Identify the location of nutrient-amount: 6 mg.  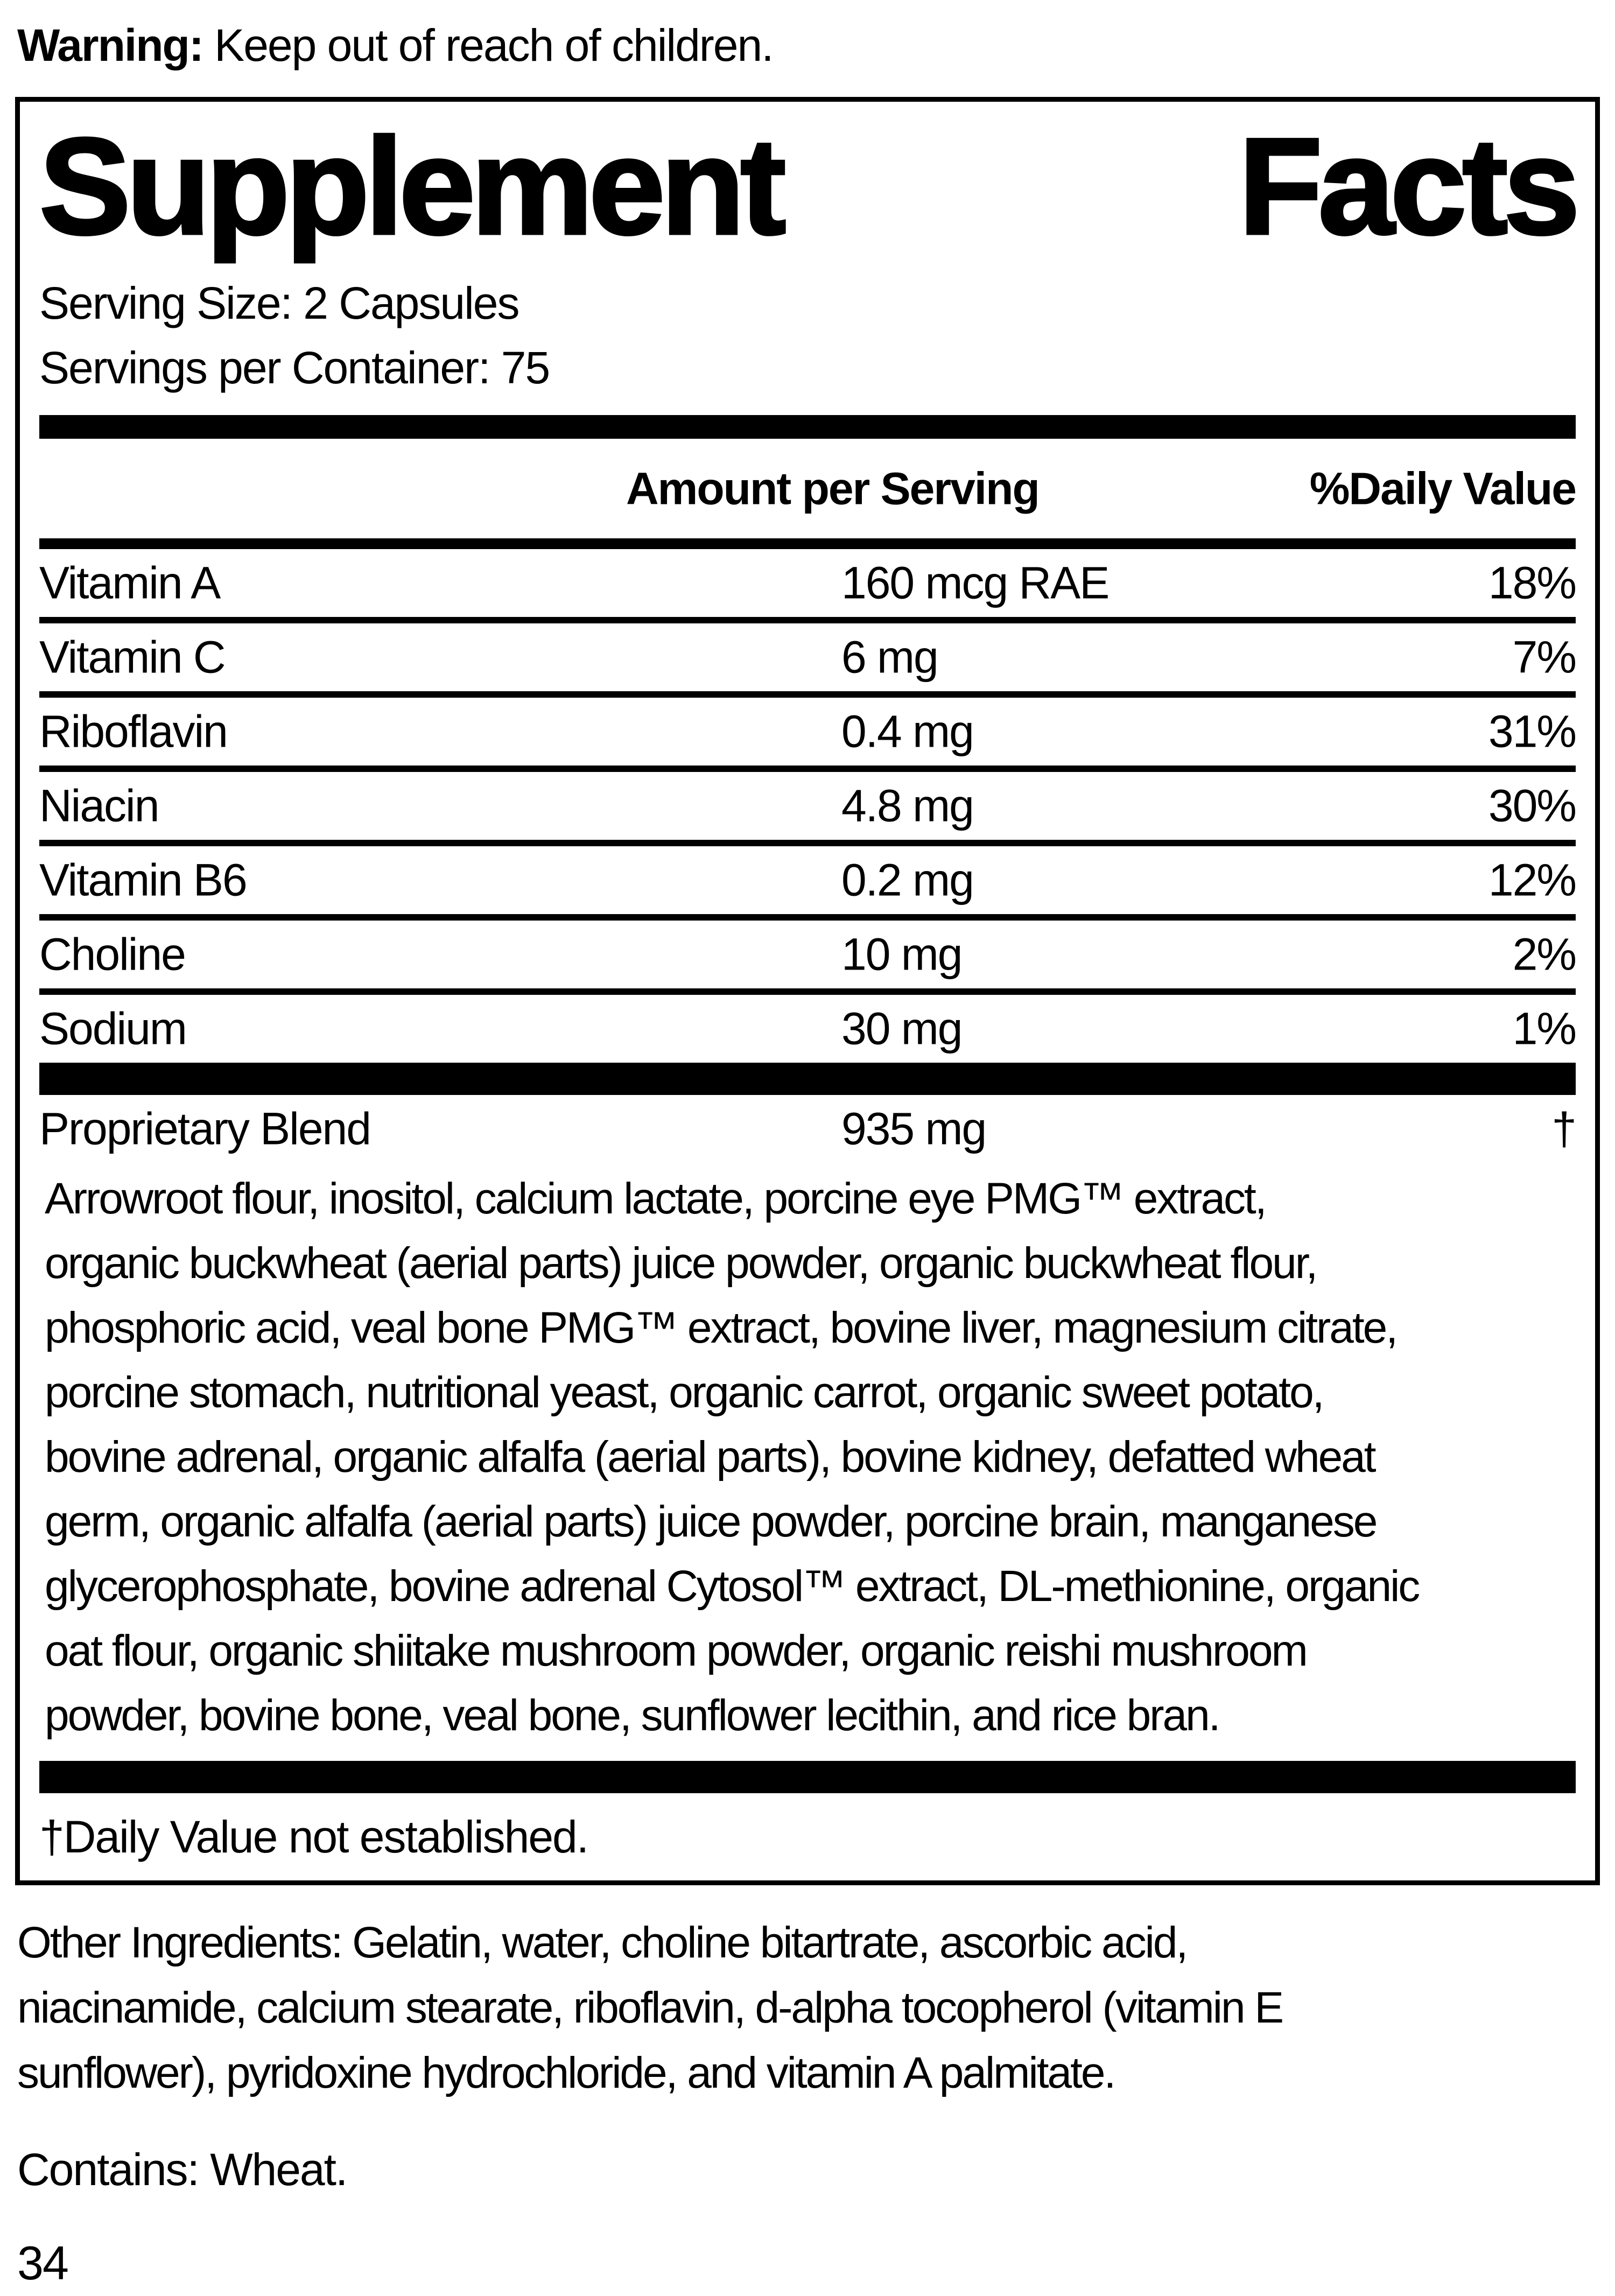
(890, 657).